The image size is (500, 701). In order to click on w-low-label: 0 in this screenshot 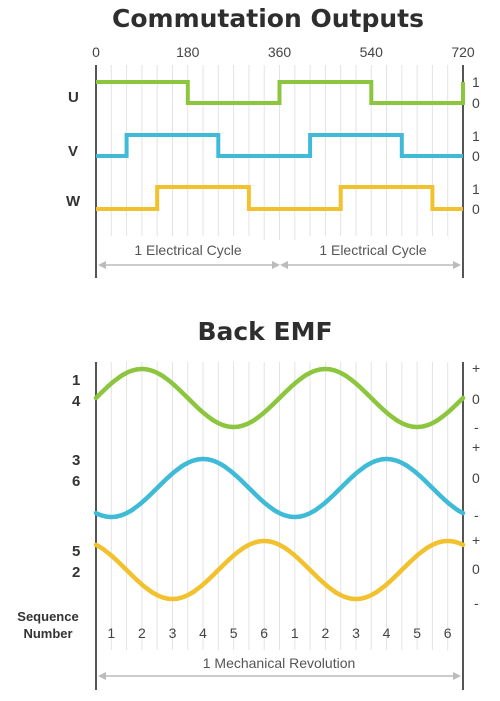, I will do `click(476, 209)`.